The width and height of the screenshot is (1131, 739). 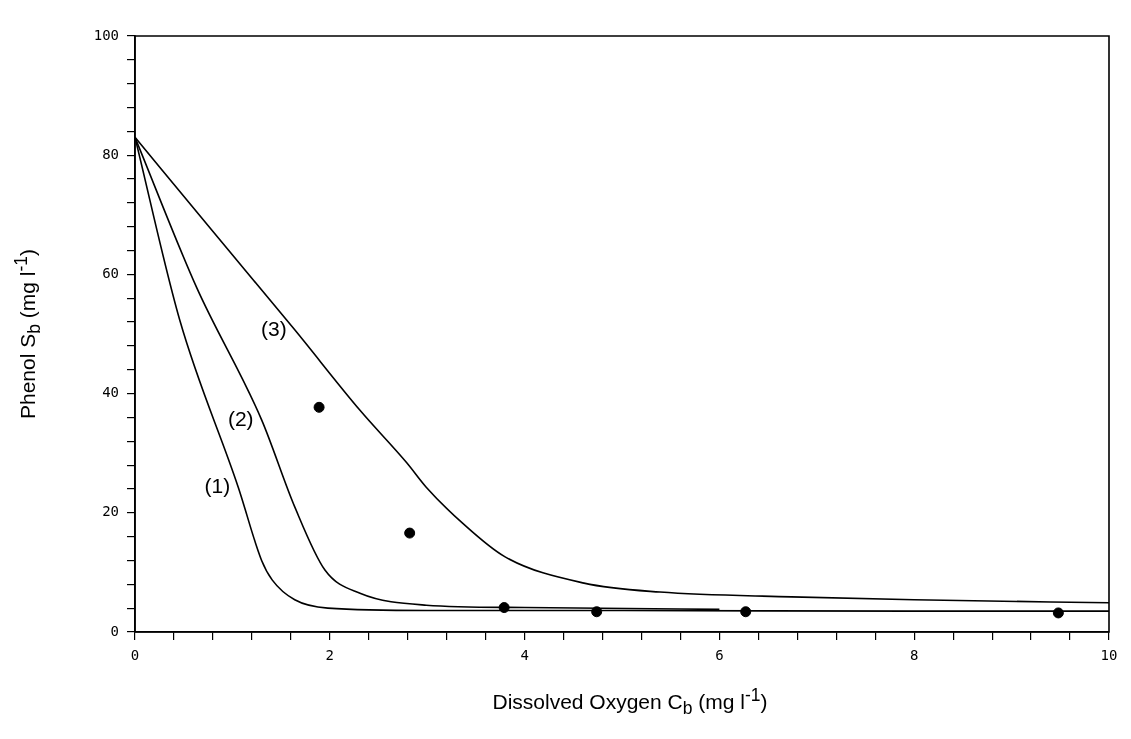 What do you see at coordinates (240, 418) in the screenshot?
I see `series-label: (2)` at bounding box center [240, 418].